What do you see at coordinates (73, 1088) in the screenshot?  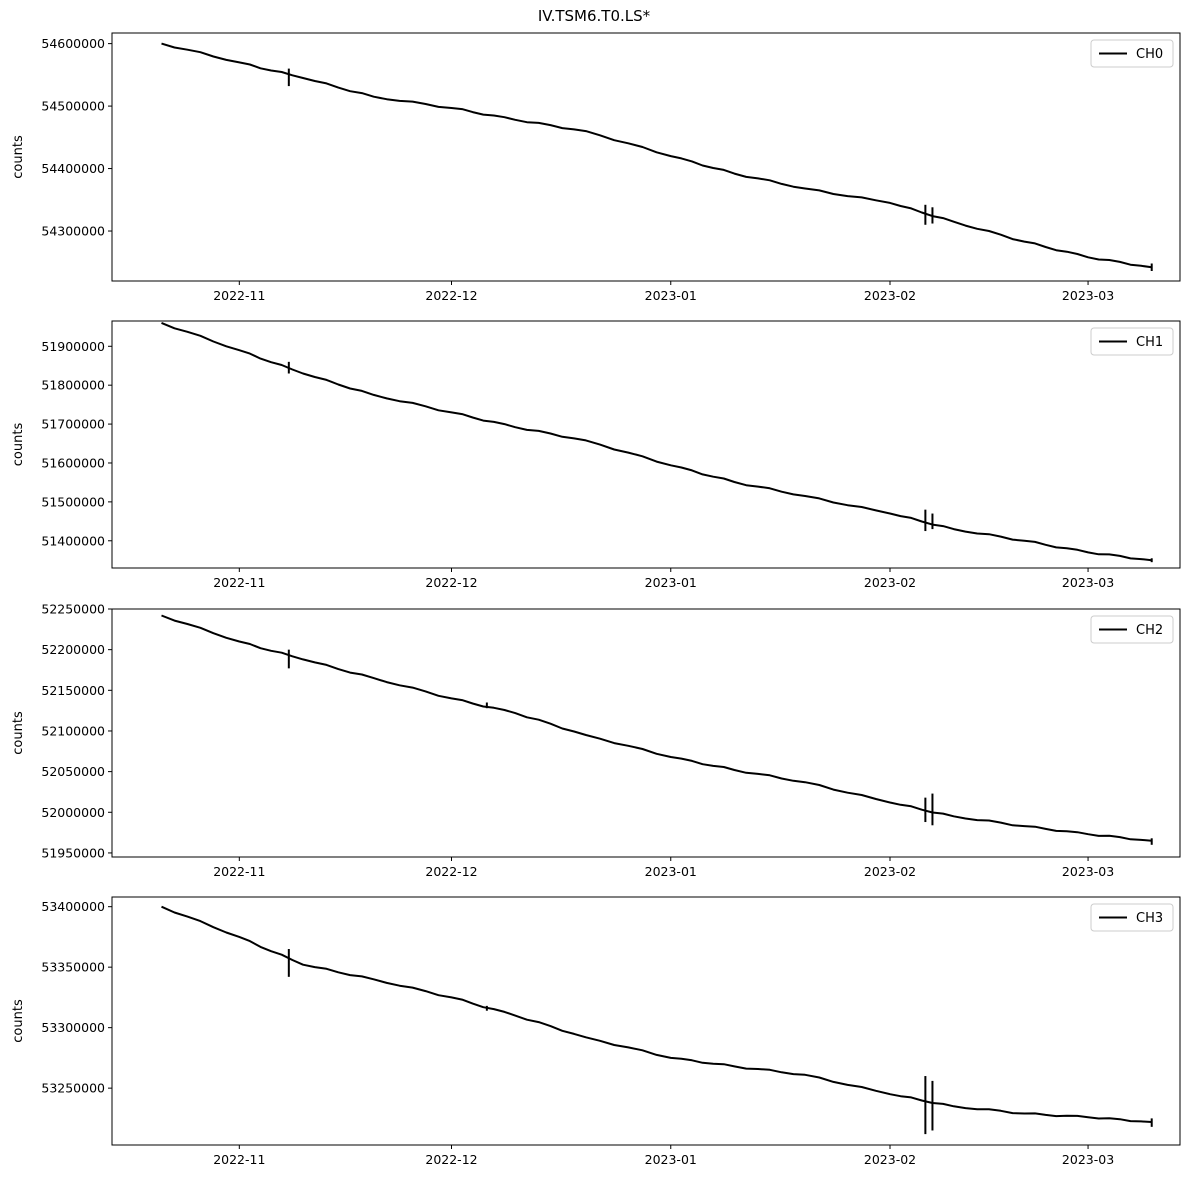 I see `y-tick-label: 53250000` at bounding box center [73, 1088].